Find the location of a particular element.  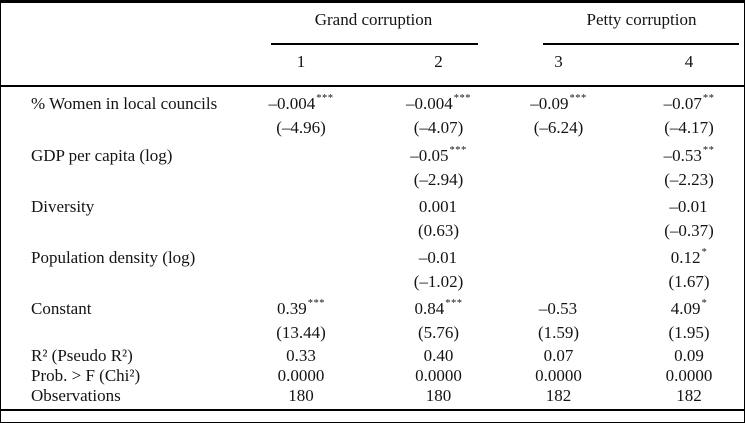

coef-cell: 0.84*** (5.76) is located at coordinates (438, 320).